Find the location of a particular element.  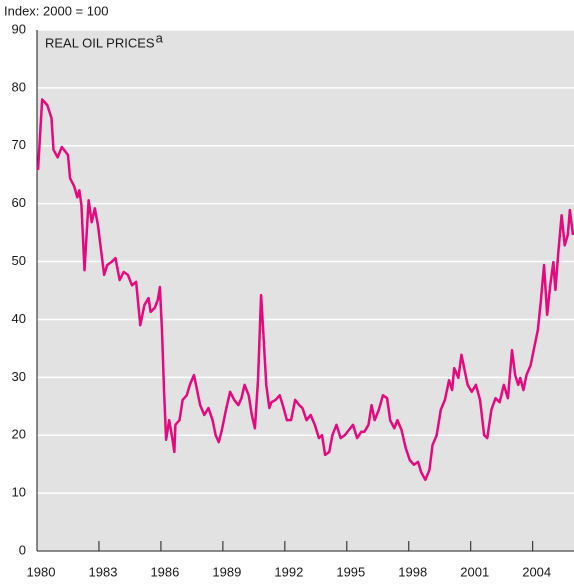

x-tick-label: 2004 is located at coordinates (536, 571).